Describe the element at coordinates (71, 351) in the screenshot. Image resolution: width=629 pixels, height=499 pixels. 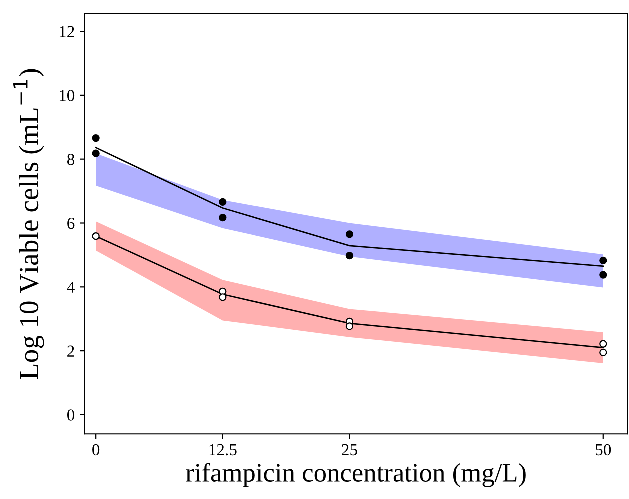
I see `y-tick-label: 2` at that location.